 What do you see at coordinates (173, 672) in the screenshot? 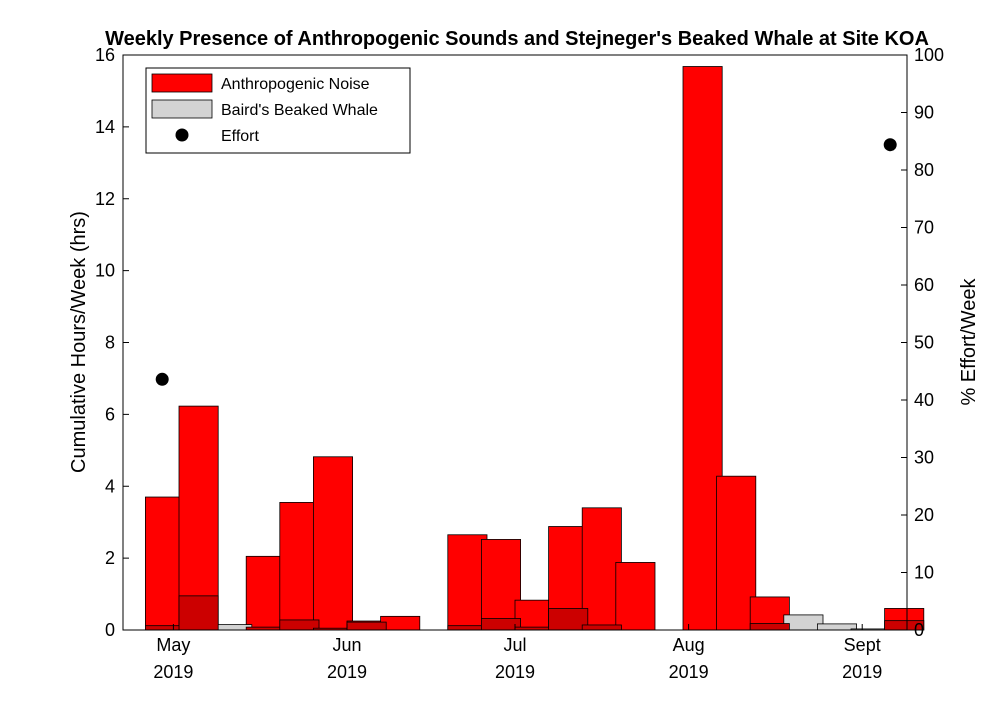
I see `x-tick-year-0: 2019` at bounding box center [173, 672].